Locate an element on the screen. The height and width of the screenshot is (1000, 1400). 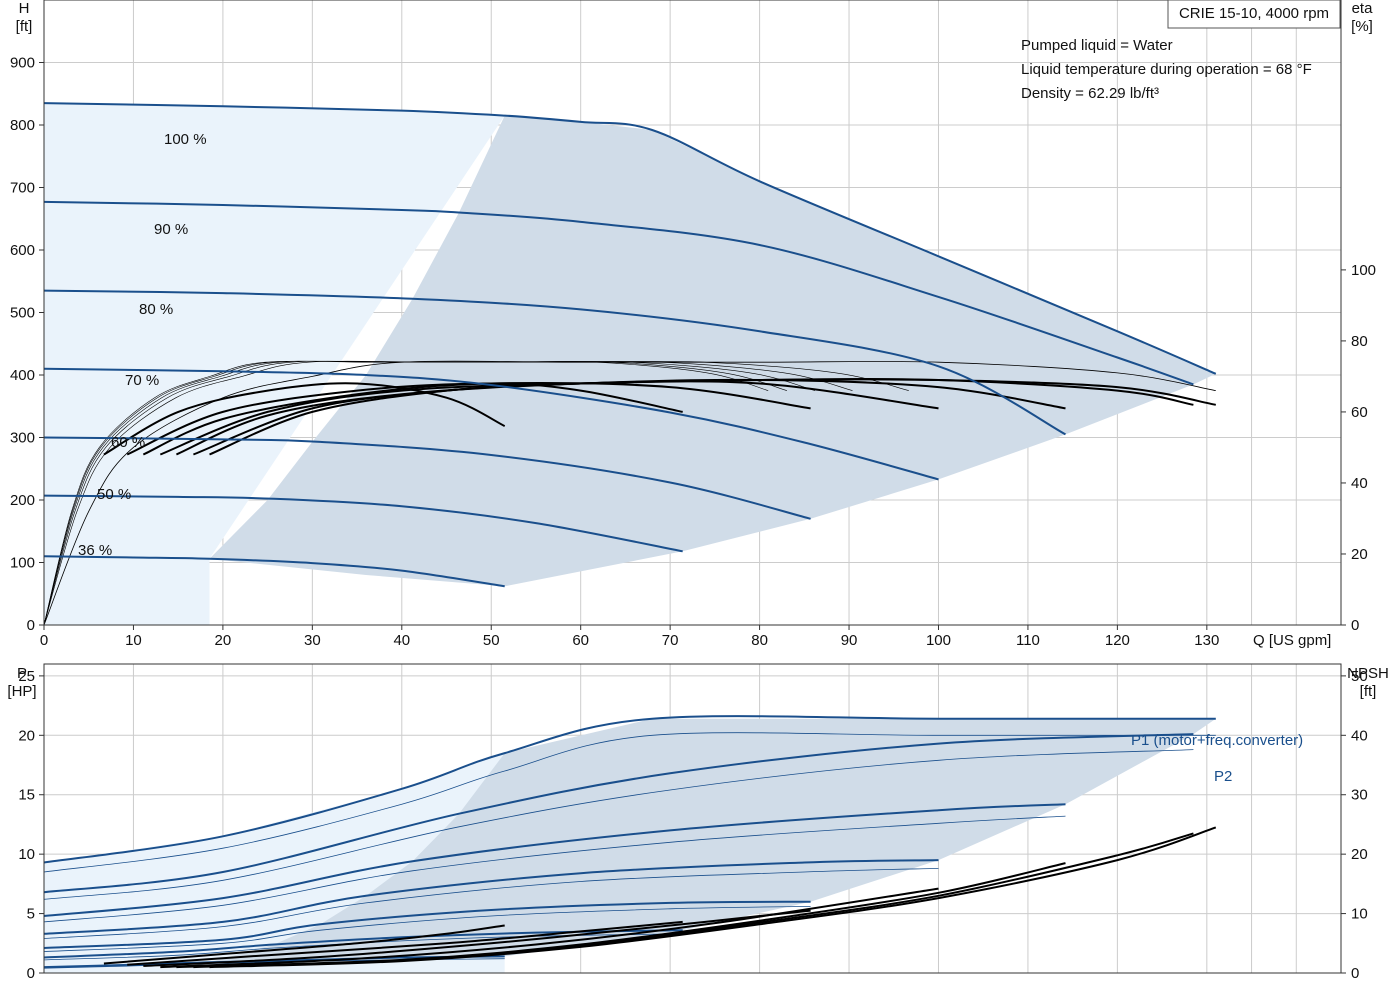
bottom-y-tick-label: 5 is located at coordinates (31, 914).